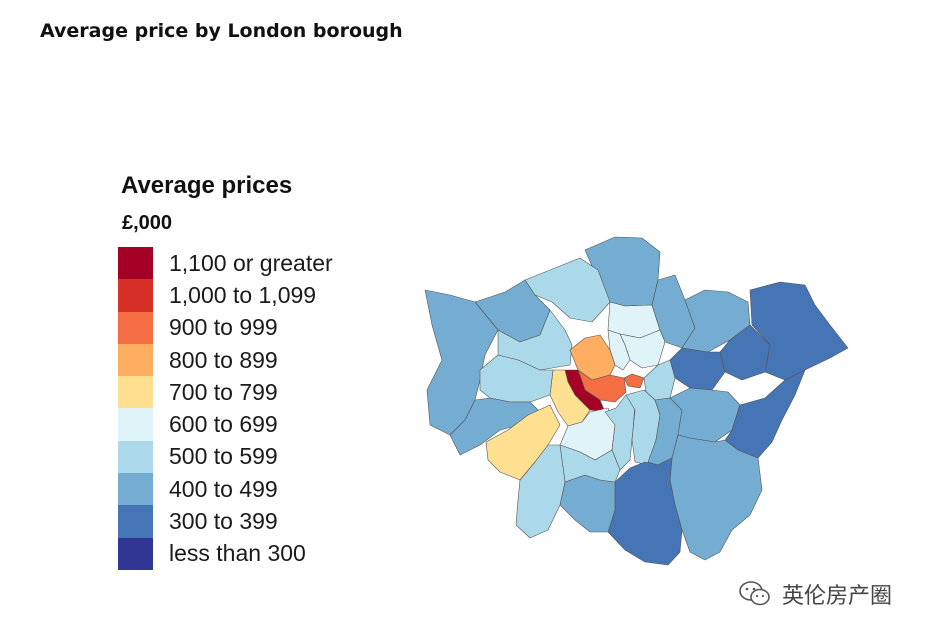 The width and height of the screenshot is (926, 634). I want to click on borough-barnet, so click(567, 290).